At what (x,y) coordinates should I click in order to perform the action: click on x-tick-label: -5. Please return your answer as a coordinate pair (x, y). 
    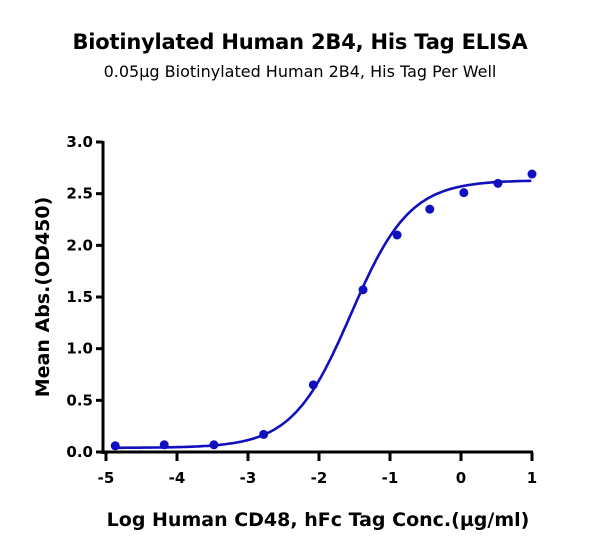
    Looking at the image, I should click on (106, 478).